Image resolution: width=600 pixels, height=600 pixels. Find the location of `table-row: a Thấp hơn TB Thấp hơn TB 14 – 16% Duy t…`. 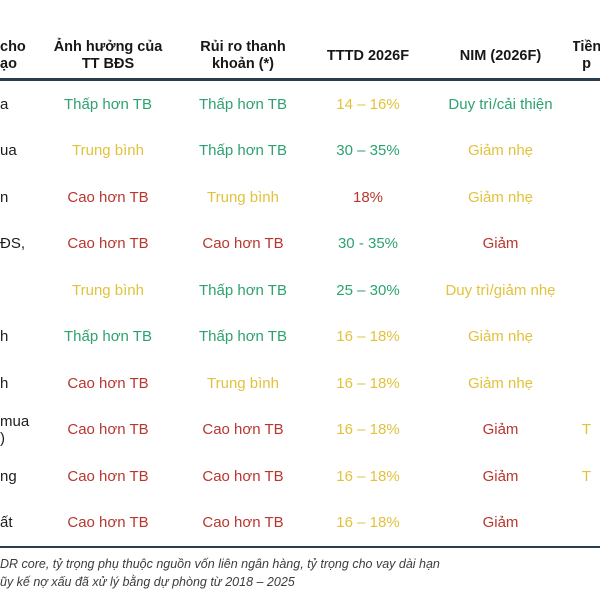

table-row: a Thấp hơn TB Thấp hơn TB 14 – 16% Duy t… is located at coordinates (300, 104).